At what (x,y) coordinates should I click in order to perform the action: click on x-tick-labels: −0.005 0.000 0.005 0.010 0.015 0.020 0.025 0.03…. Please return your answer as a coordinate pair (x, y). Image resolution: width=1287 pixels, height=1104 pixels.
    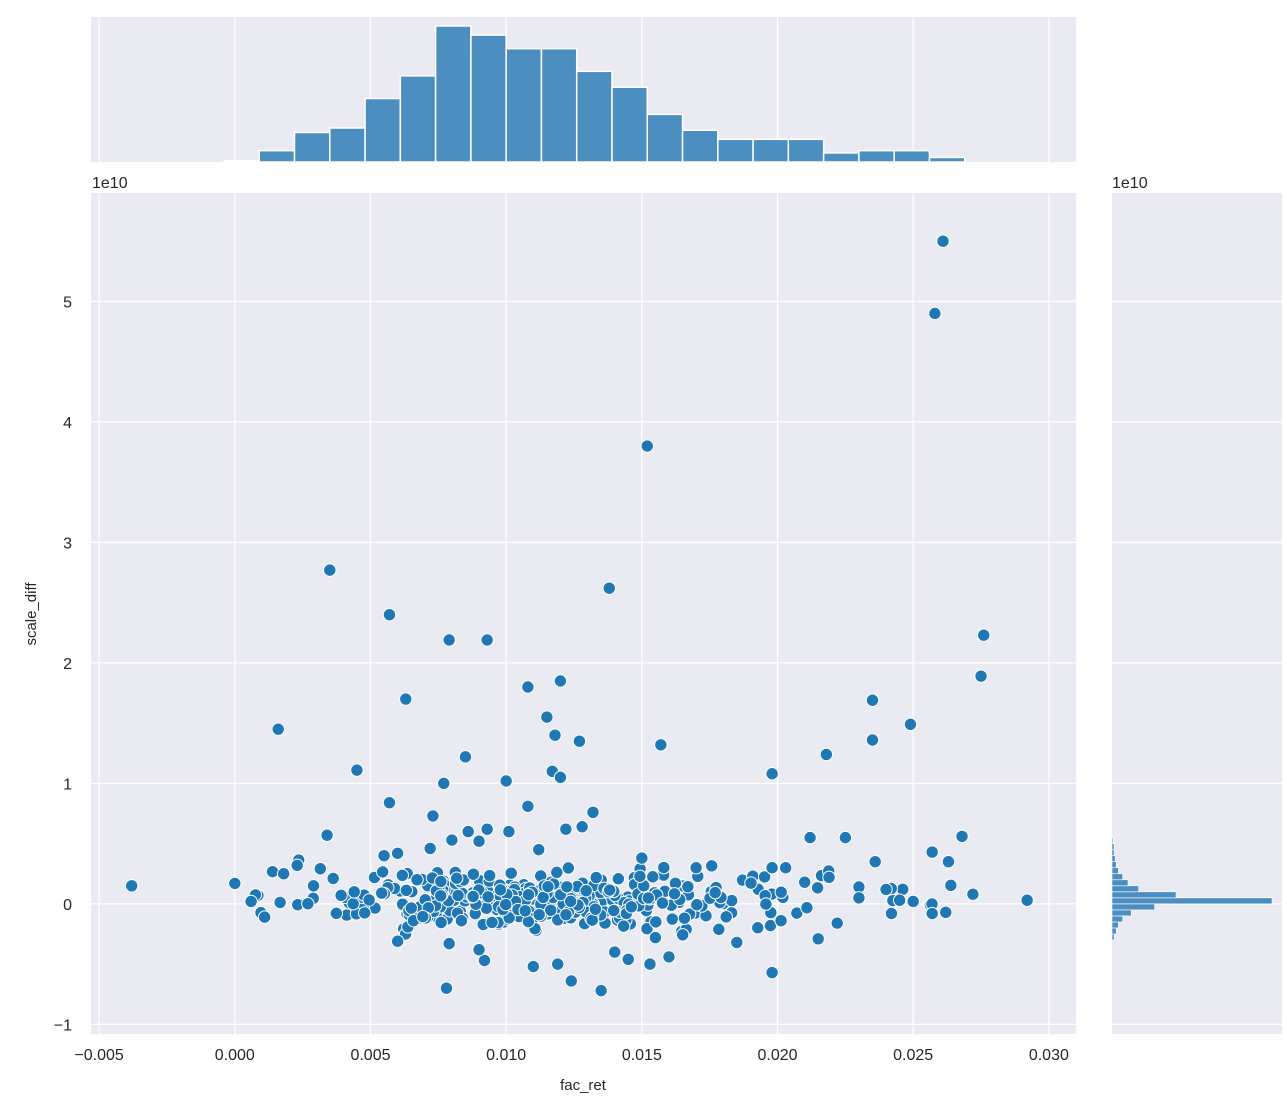
    Looking at the image, I should click on (571, 1055).